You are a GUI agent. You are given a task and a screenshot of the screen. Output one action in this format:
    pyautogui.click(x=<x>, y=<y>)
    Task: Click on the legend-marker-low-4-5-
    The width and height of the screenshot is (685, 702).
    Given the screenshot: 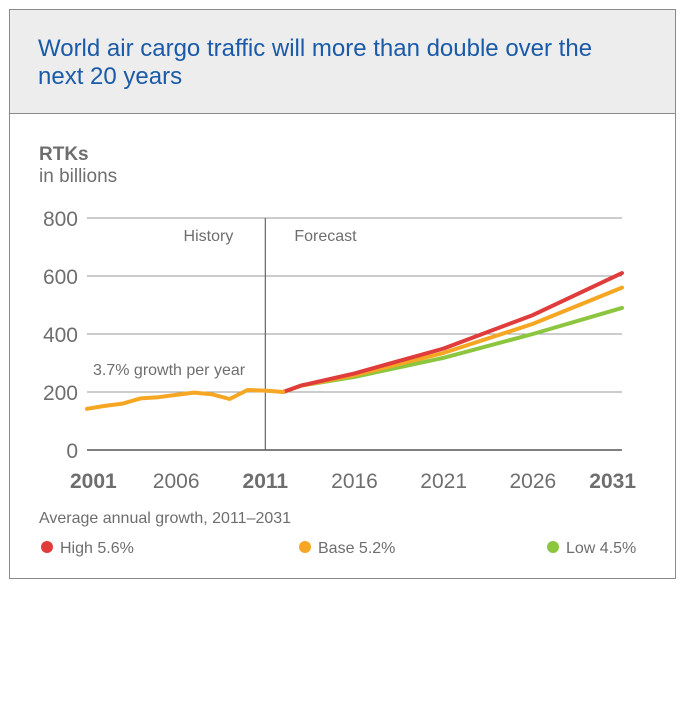 What is the action you would take?
    pyautogui.click(x=553, y=547)
    